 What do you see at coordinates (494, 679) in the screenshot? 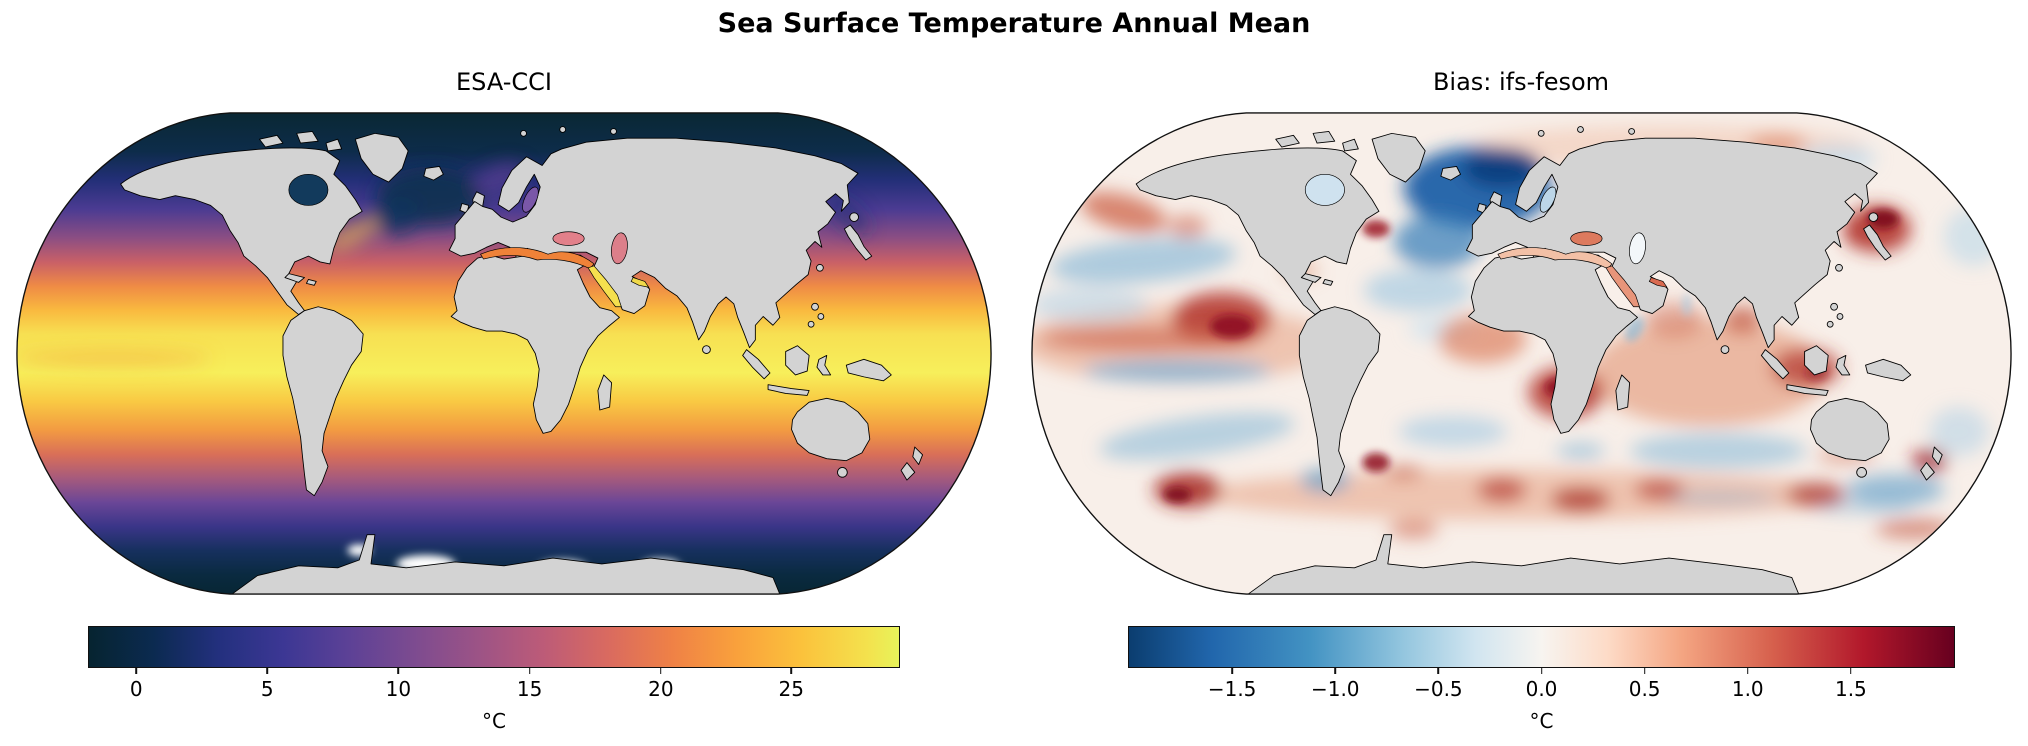
I see `colorbar-sst: 0 5 10 15 20 25 °C` at bounding box center [494, 679].